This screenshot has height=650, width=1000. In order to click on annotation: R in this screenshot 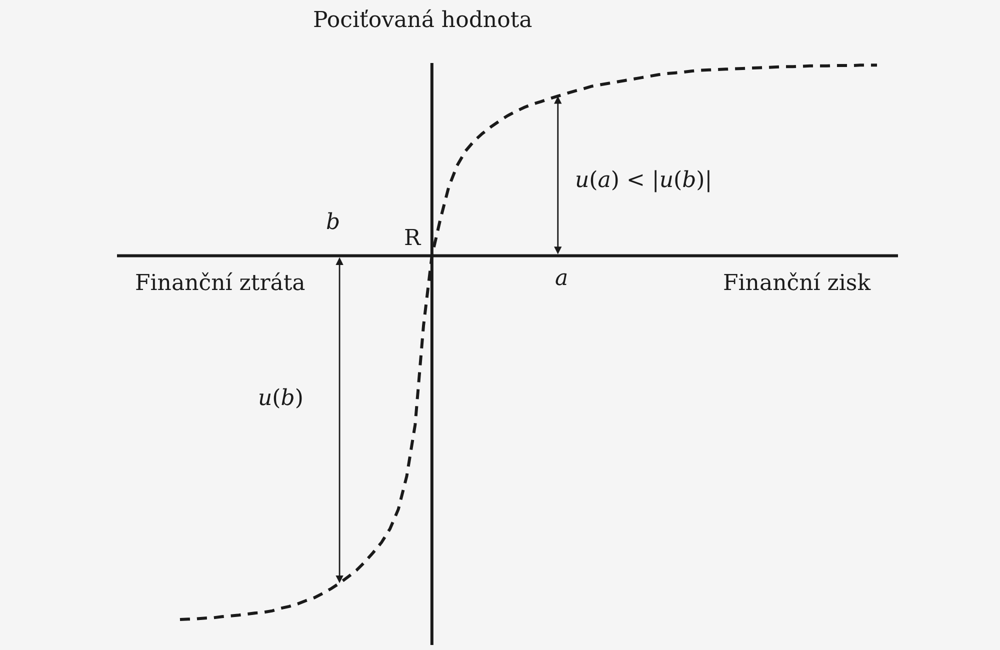, I will do `click(413, 238)`.